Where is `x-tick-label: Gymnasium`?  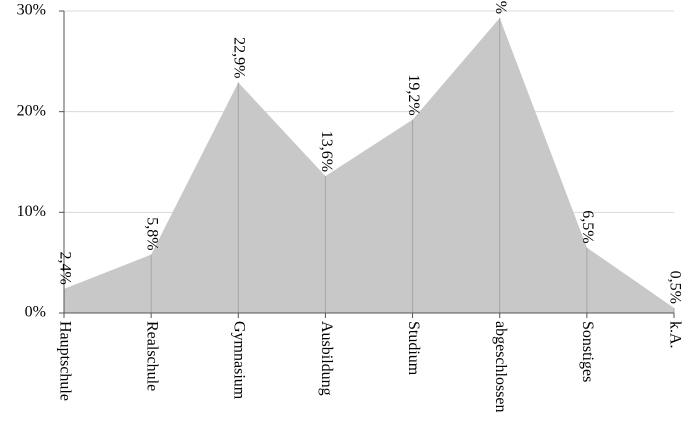
x-tick-label: Gymnasium is located at coordinates (239, 360).